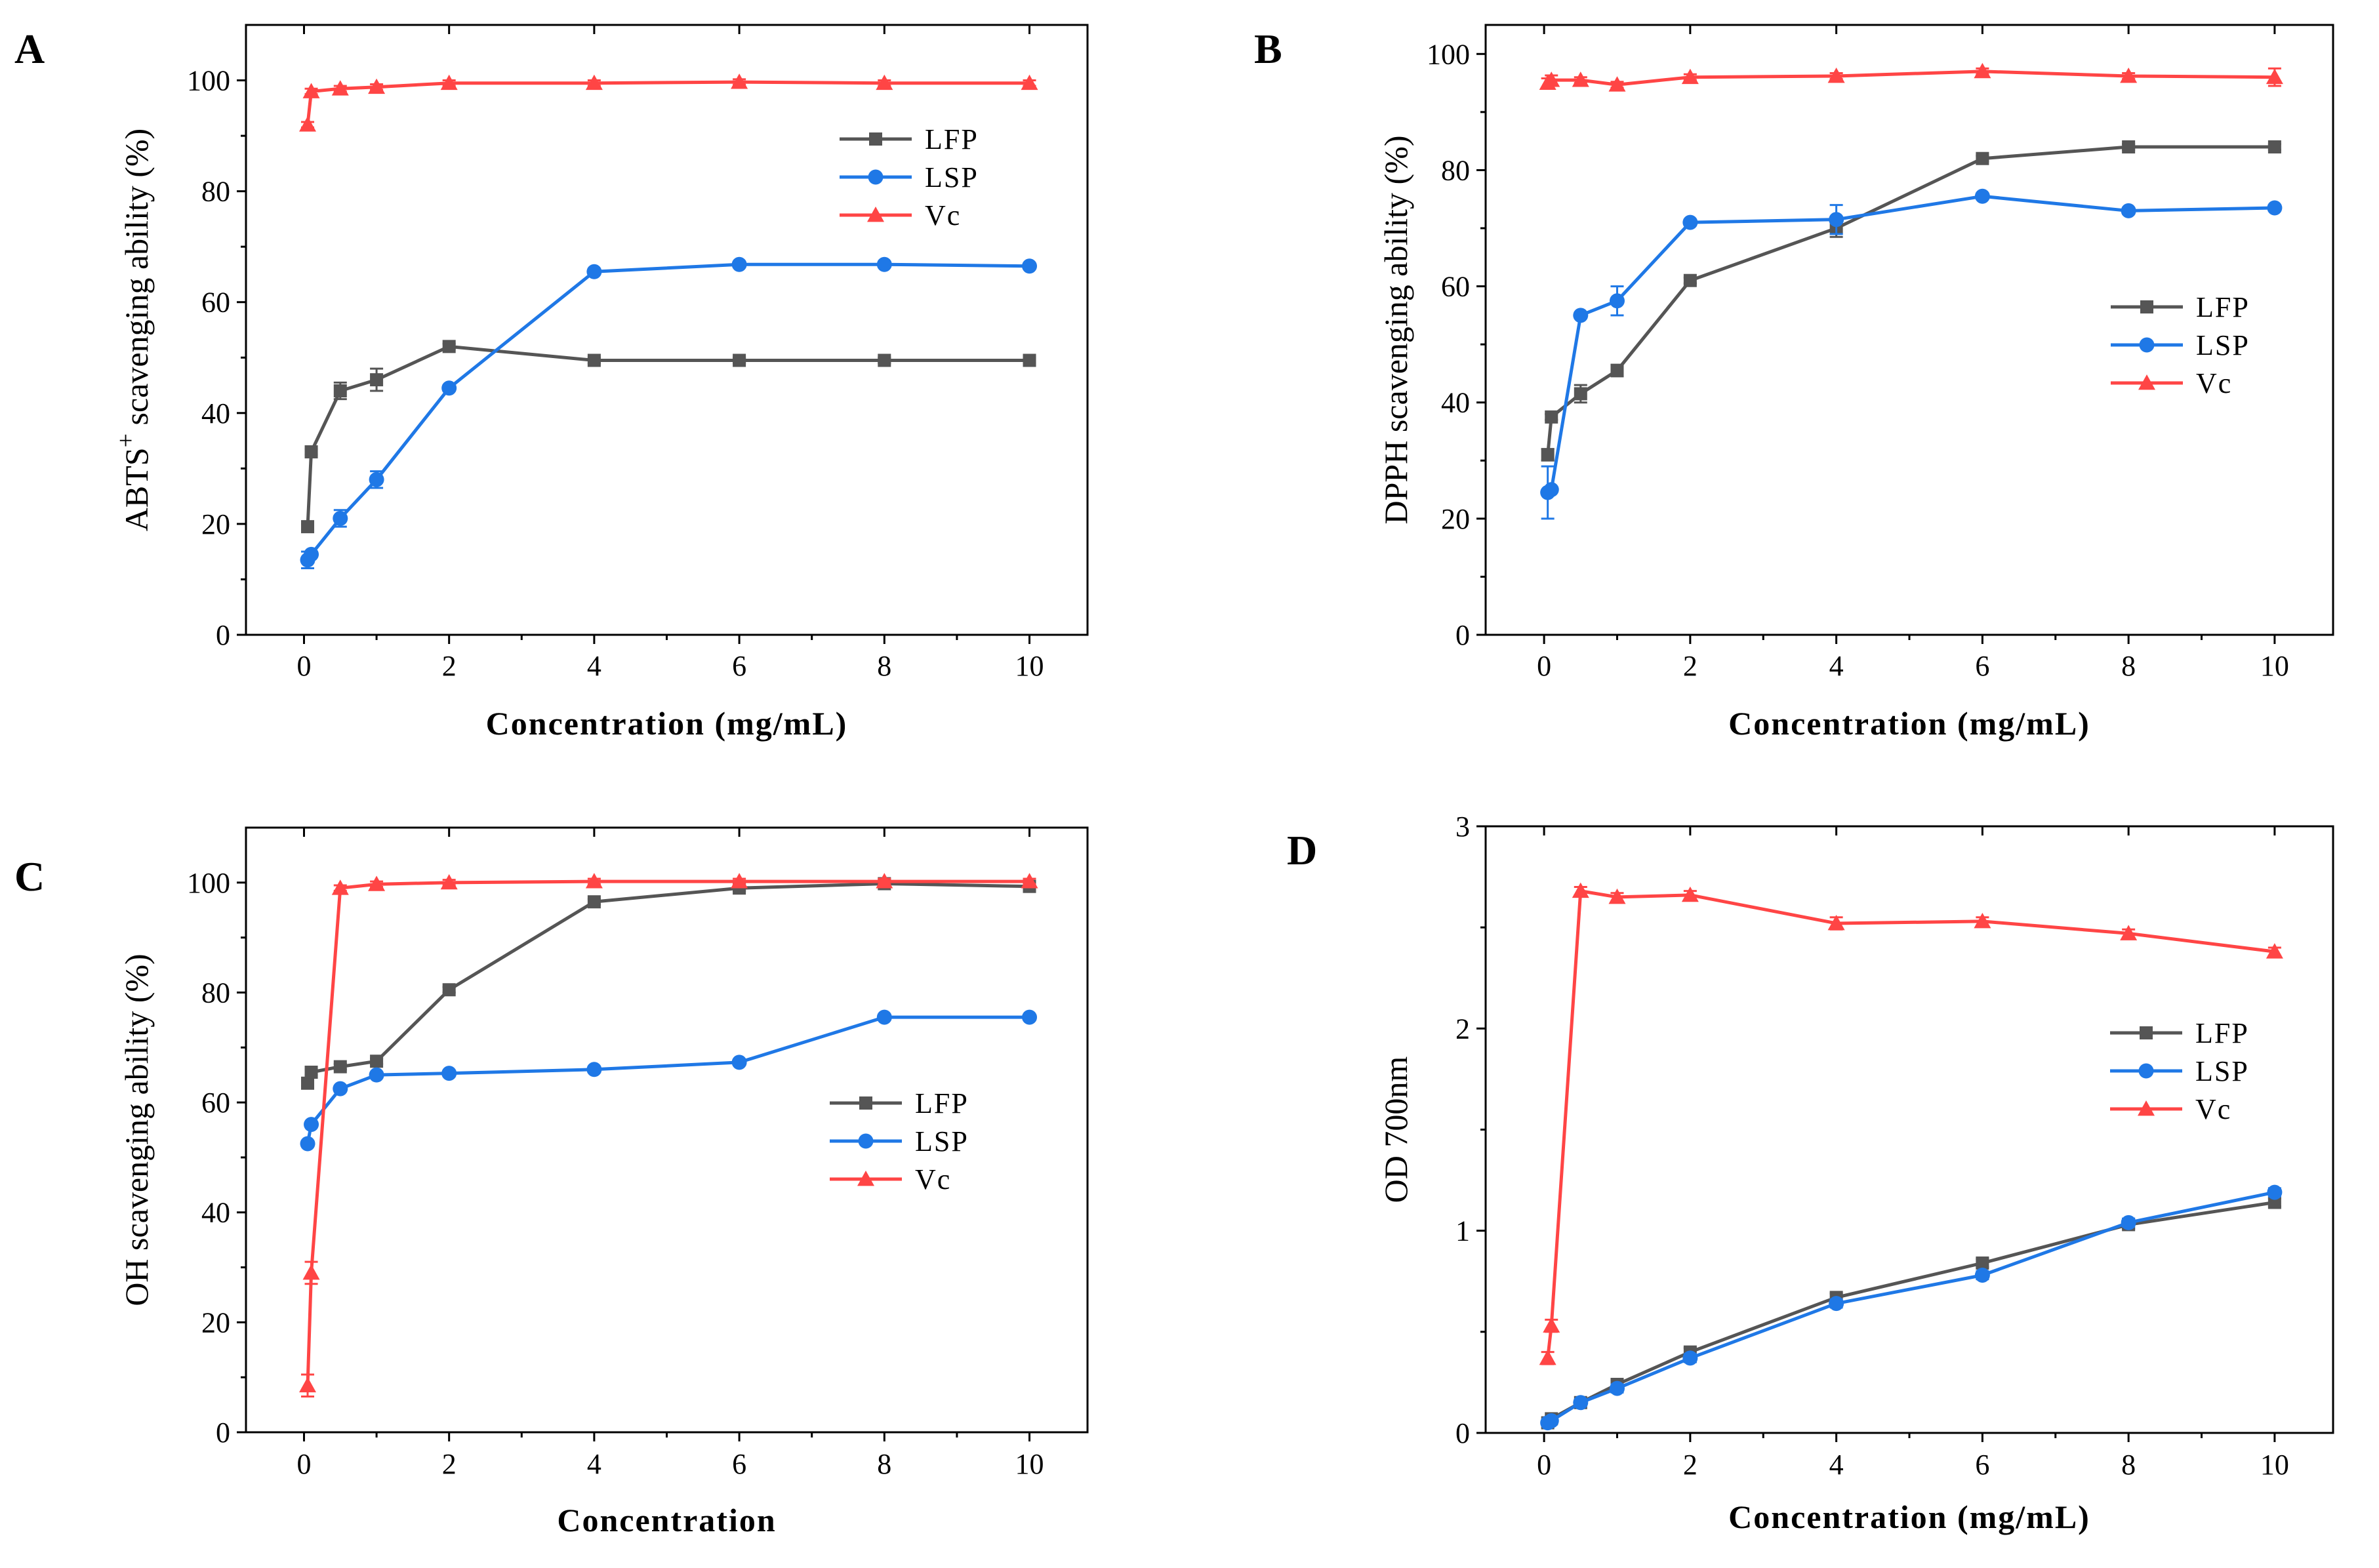 The height and width of the screenshot is (1568, 2379). What do you see at coordinates (1395, 1129) in the screenshot?
I see `y-axis-label: OD 700nm` at bounding box center [1395, 1129].